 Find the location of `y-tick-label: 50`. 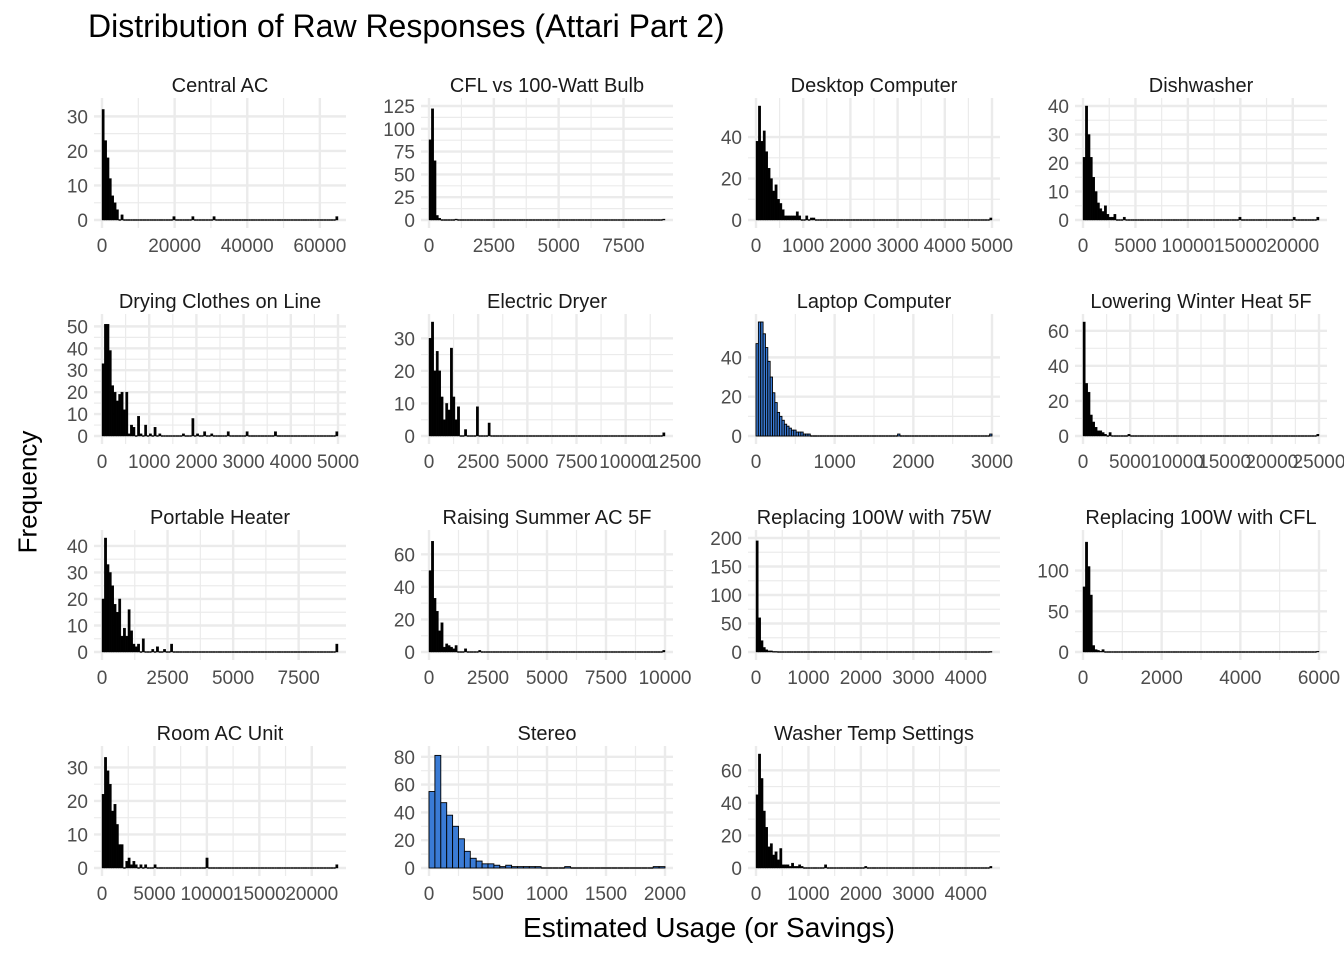

y-tick-label: 50 is located at coordinates (731, 625).